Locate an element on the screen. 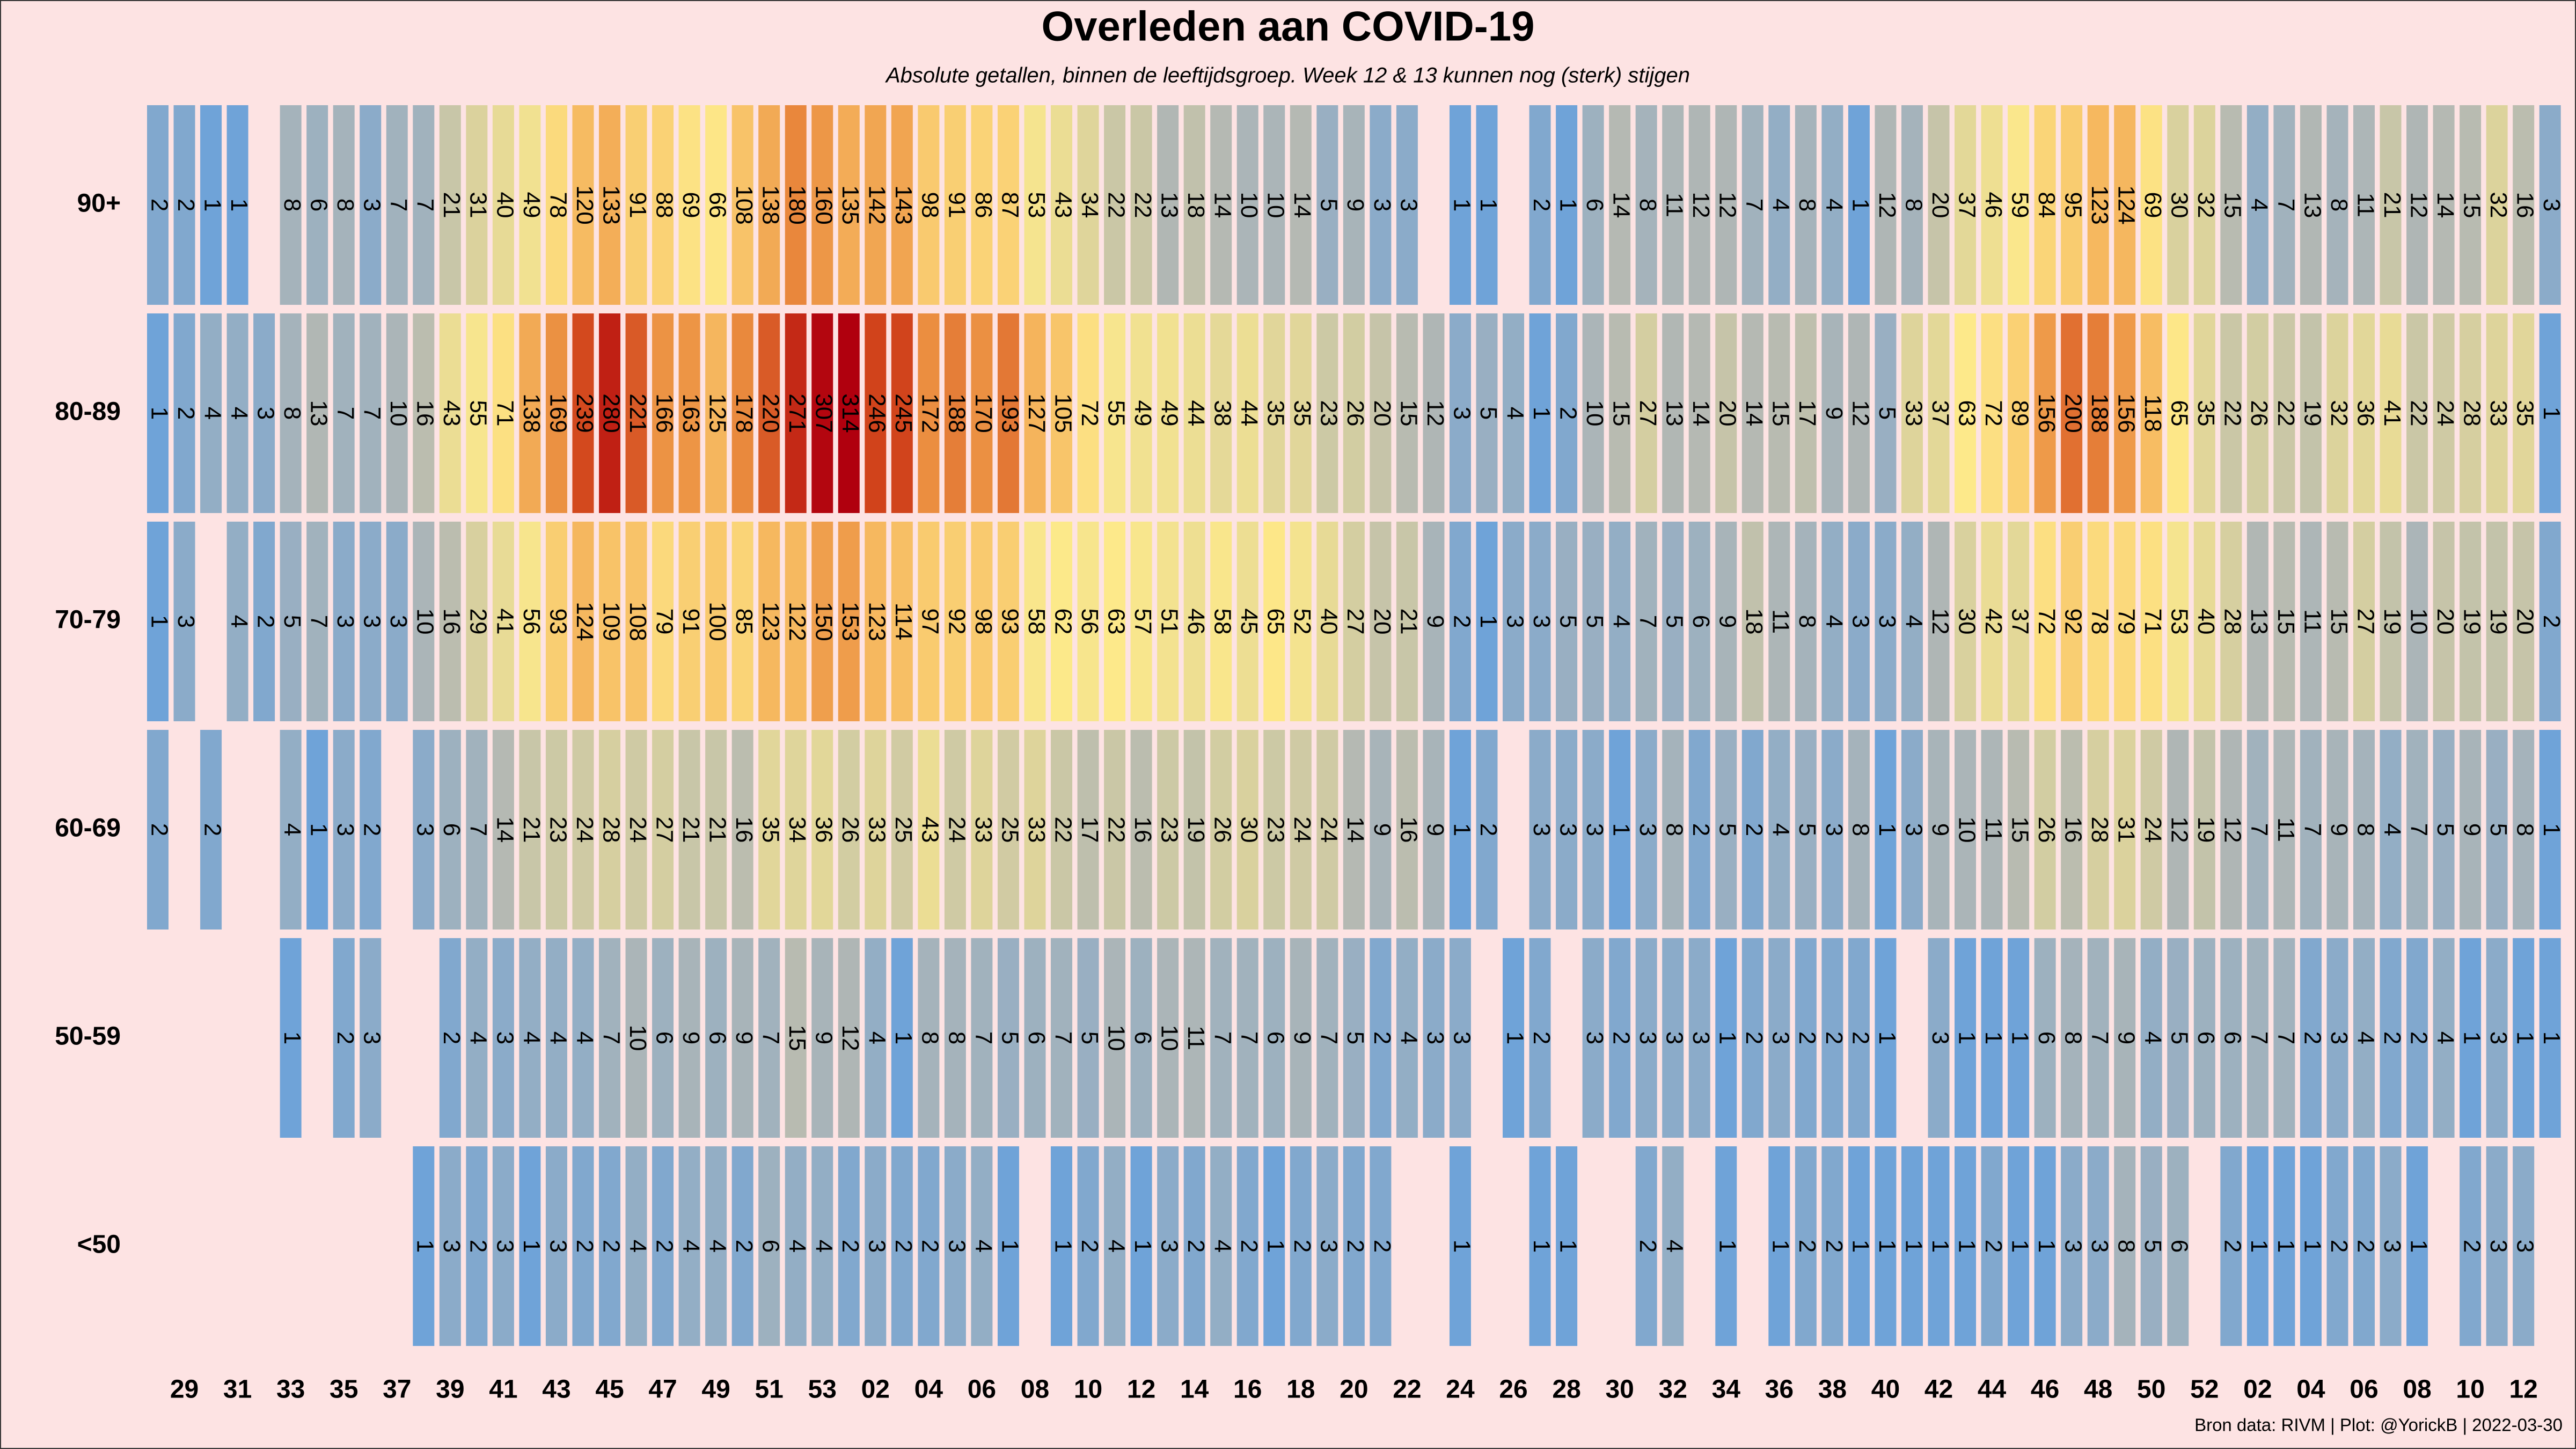 The width and height of the screenshot is (2576, 1449). cell-label: 239 is located at coordinates (585, 413).